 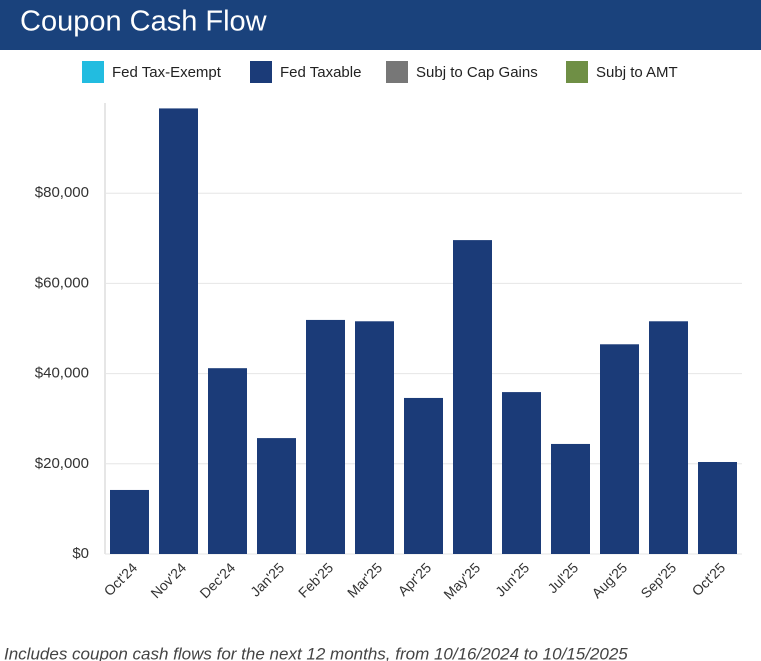 I want to click on x-tick-label: Sep'25, so click(x=658, y=580).